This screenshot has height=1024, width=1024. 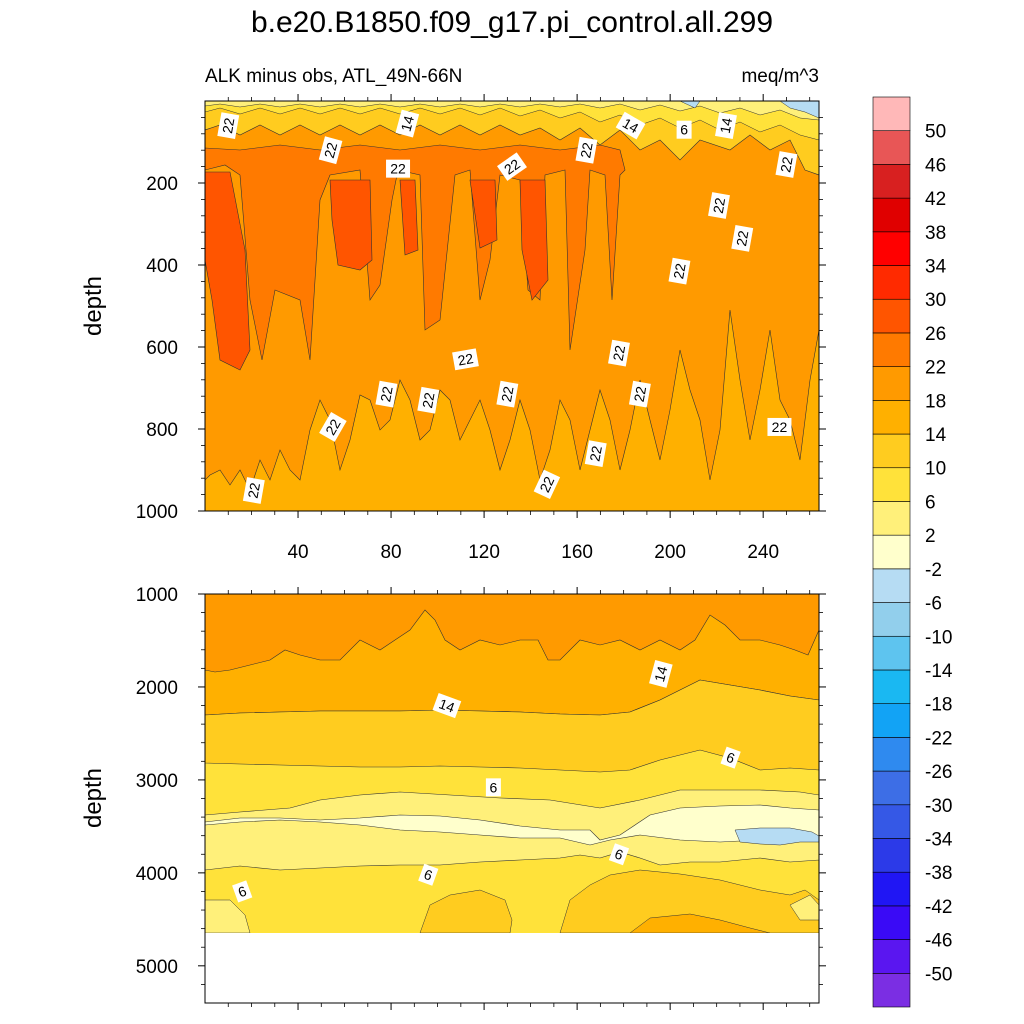 What do you see at coordinates (700, 923) in the screenshot?
I see `lower-fill-14-bottom` at bounding box center [700, 923].